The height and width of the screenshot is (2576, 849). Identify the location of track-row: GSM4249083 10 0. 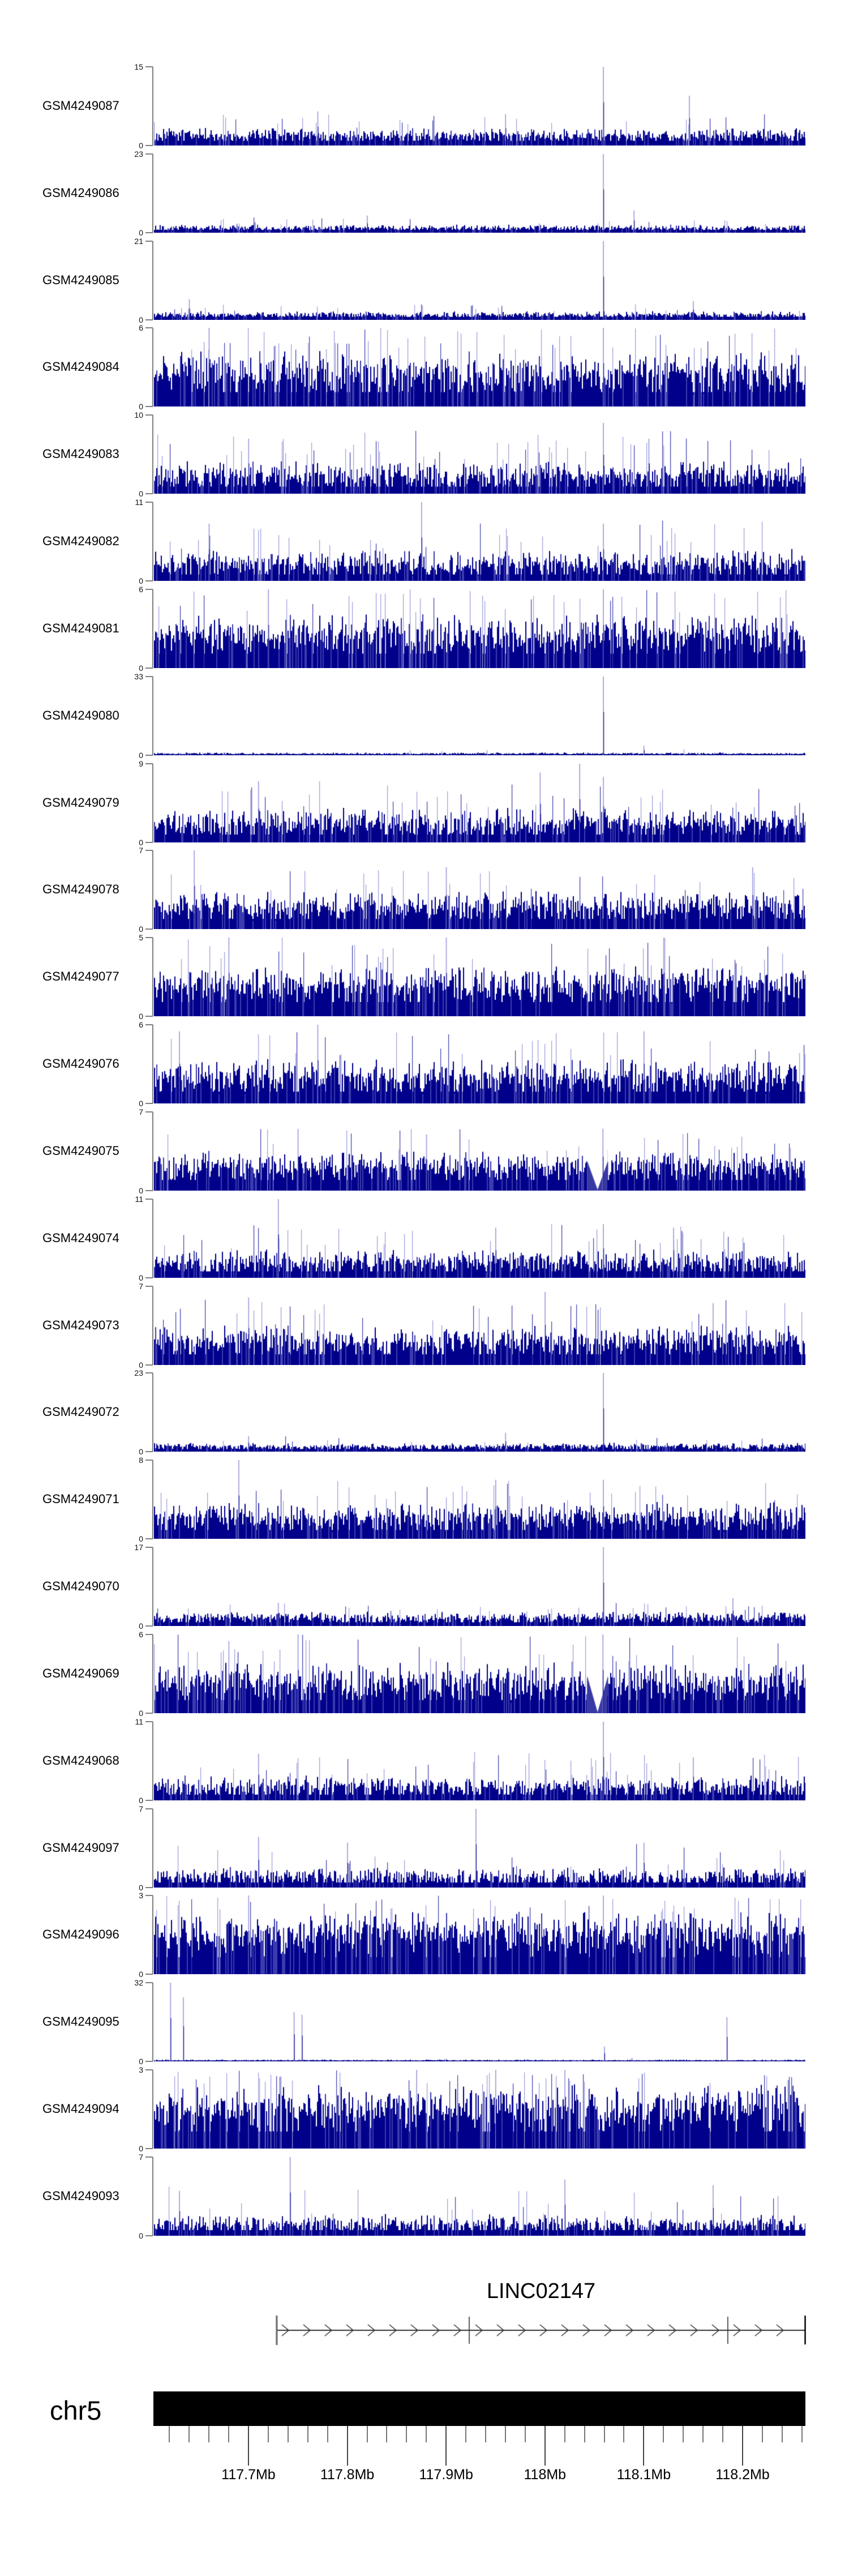
(424, 458).